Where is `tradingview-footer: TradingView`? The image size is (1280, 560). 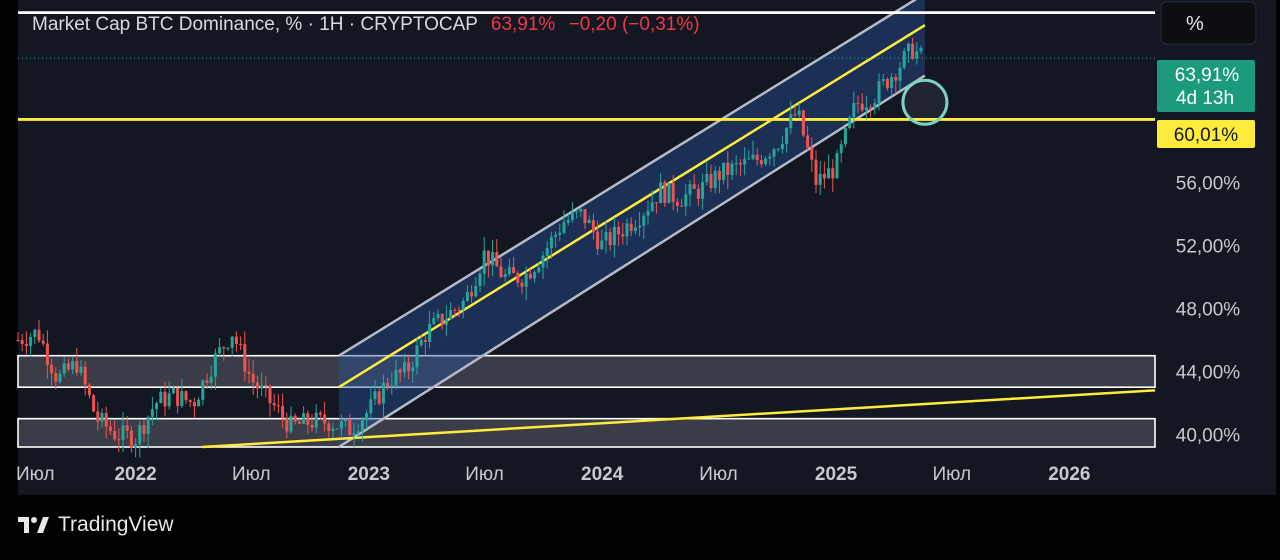 tradingview-footer: TradingView is located at coordinates (96, 525).